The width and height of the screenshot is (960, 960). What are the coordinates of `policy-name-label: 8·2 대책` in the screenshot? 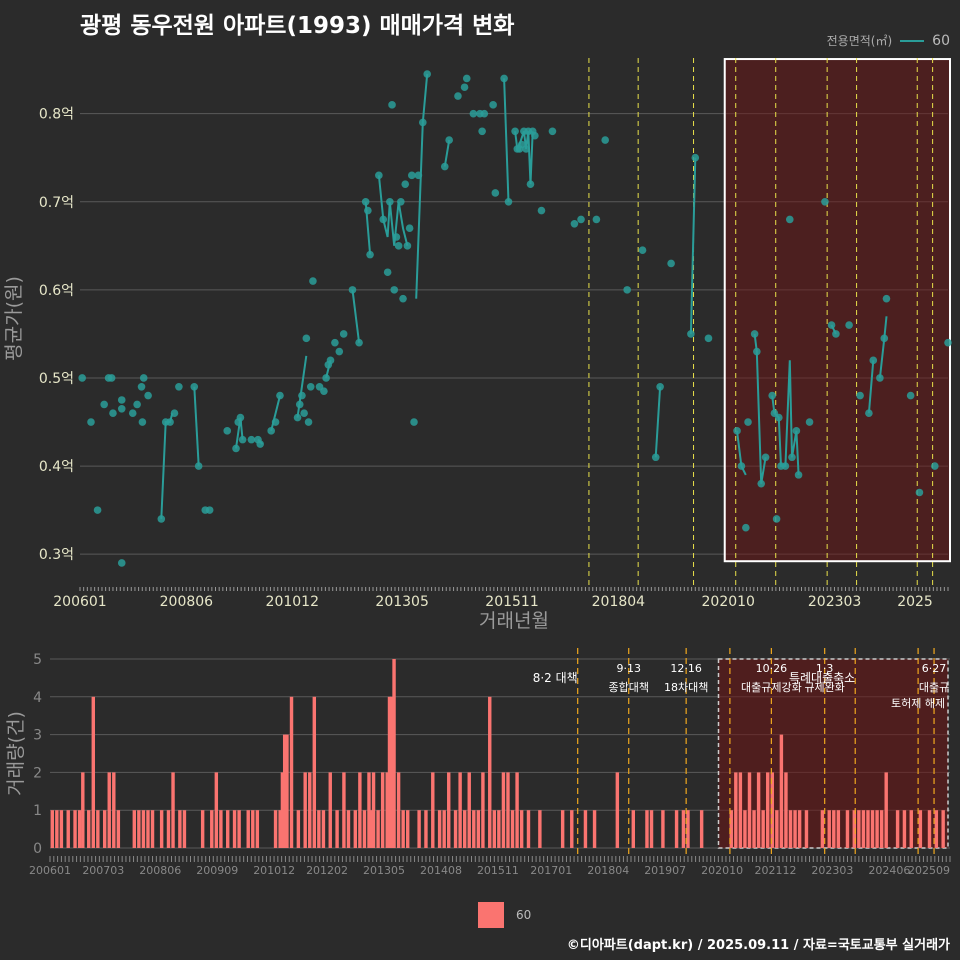 It's located at (555, 677).